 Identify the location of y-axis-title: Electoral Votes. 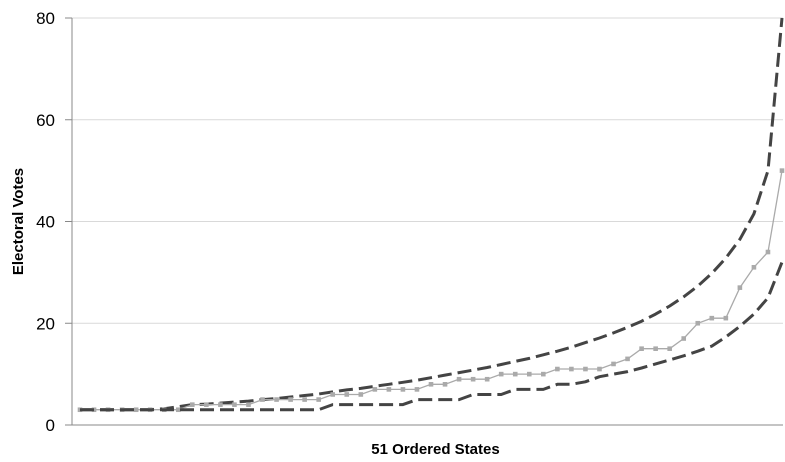
(18, 221).